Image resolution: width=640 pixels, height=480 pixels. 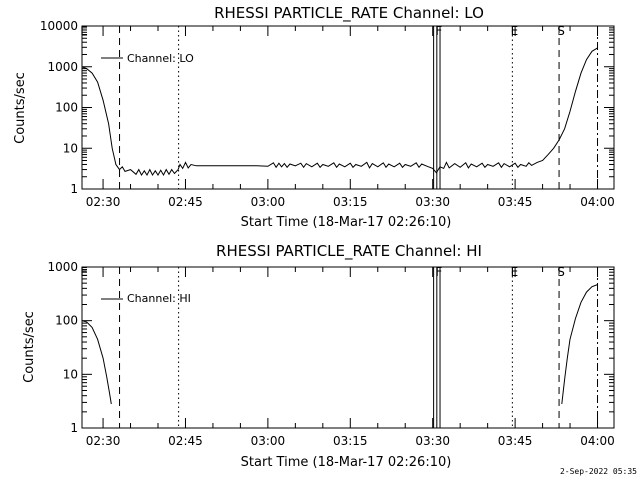 What do you see at coordinates (74, 428) in the screenshot?
I see `y-tick-label-hi: 1` at bounding box center [74, 428].